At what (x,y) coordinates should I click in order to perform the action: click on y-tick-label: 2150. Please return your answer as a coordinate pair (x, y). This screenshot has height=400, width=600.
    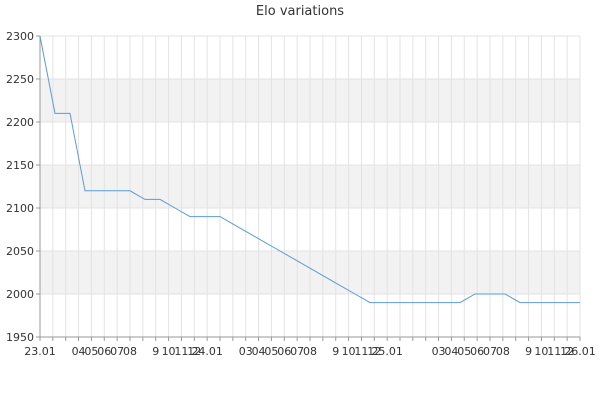
    Looking at the image, I should click on (20, 165).